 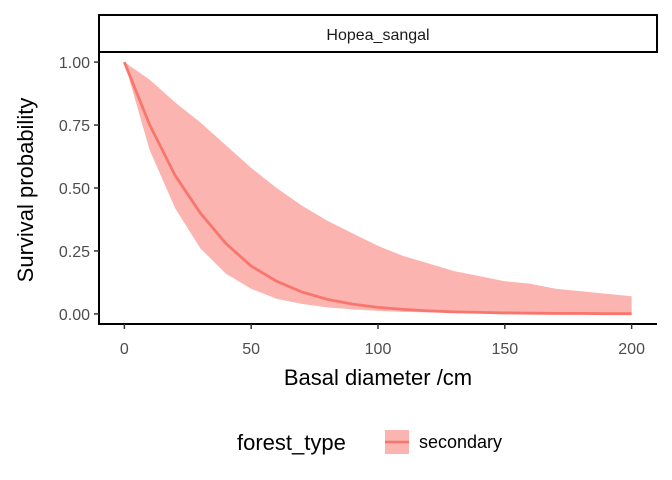 What do you see at coordinates (460, 442) in the screenshot?
I see `legend-label-secondary: secondary` at bounding box center [460, 442].